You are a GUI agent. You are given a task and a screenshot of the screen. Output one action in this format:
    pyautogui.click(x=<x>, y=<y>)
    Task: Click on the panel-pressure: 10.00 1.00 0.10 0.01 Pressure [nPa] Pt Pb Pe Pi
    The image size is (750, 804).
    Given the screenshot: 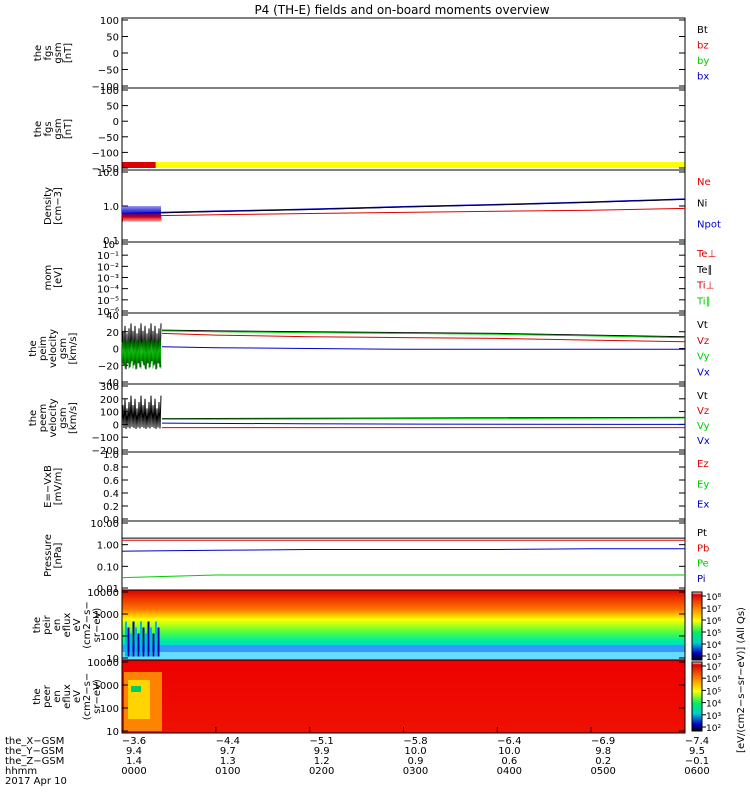 What is the action you would take?
    pyautogui.click(x=376, y=557)
    